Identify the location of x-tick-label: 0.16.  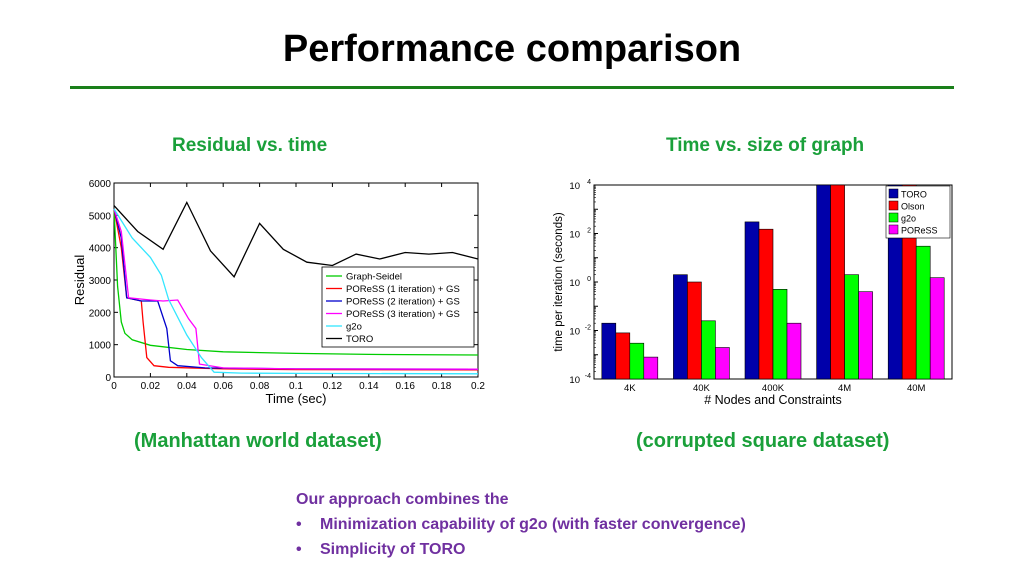
(405, 386).